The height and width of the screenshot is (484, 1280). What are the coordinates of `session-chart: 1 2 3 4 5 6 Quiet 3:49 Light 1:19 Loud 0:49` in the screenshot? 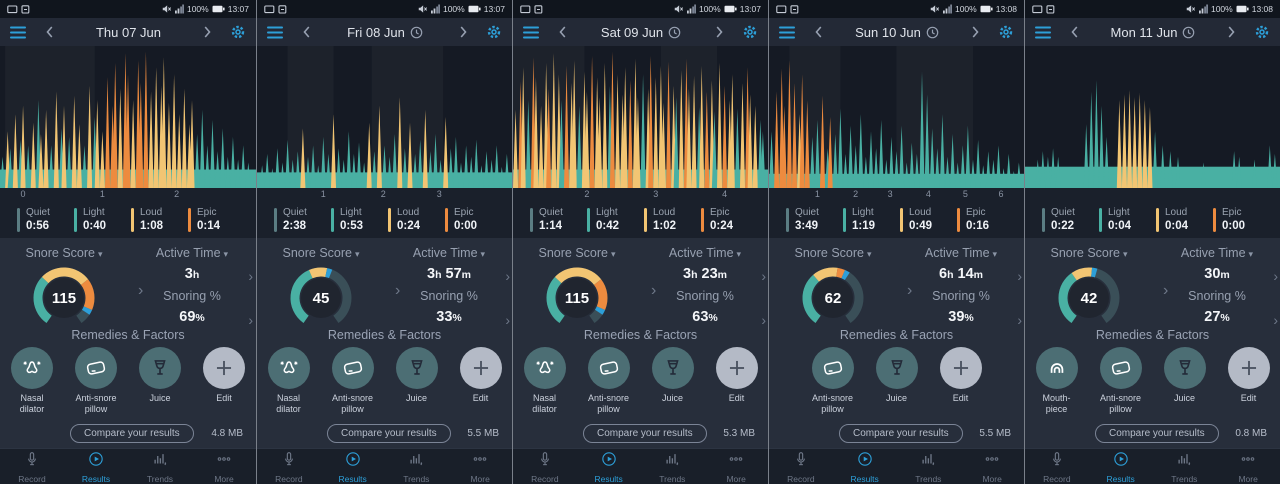 It's located at (896, 142).